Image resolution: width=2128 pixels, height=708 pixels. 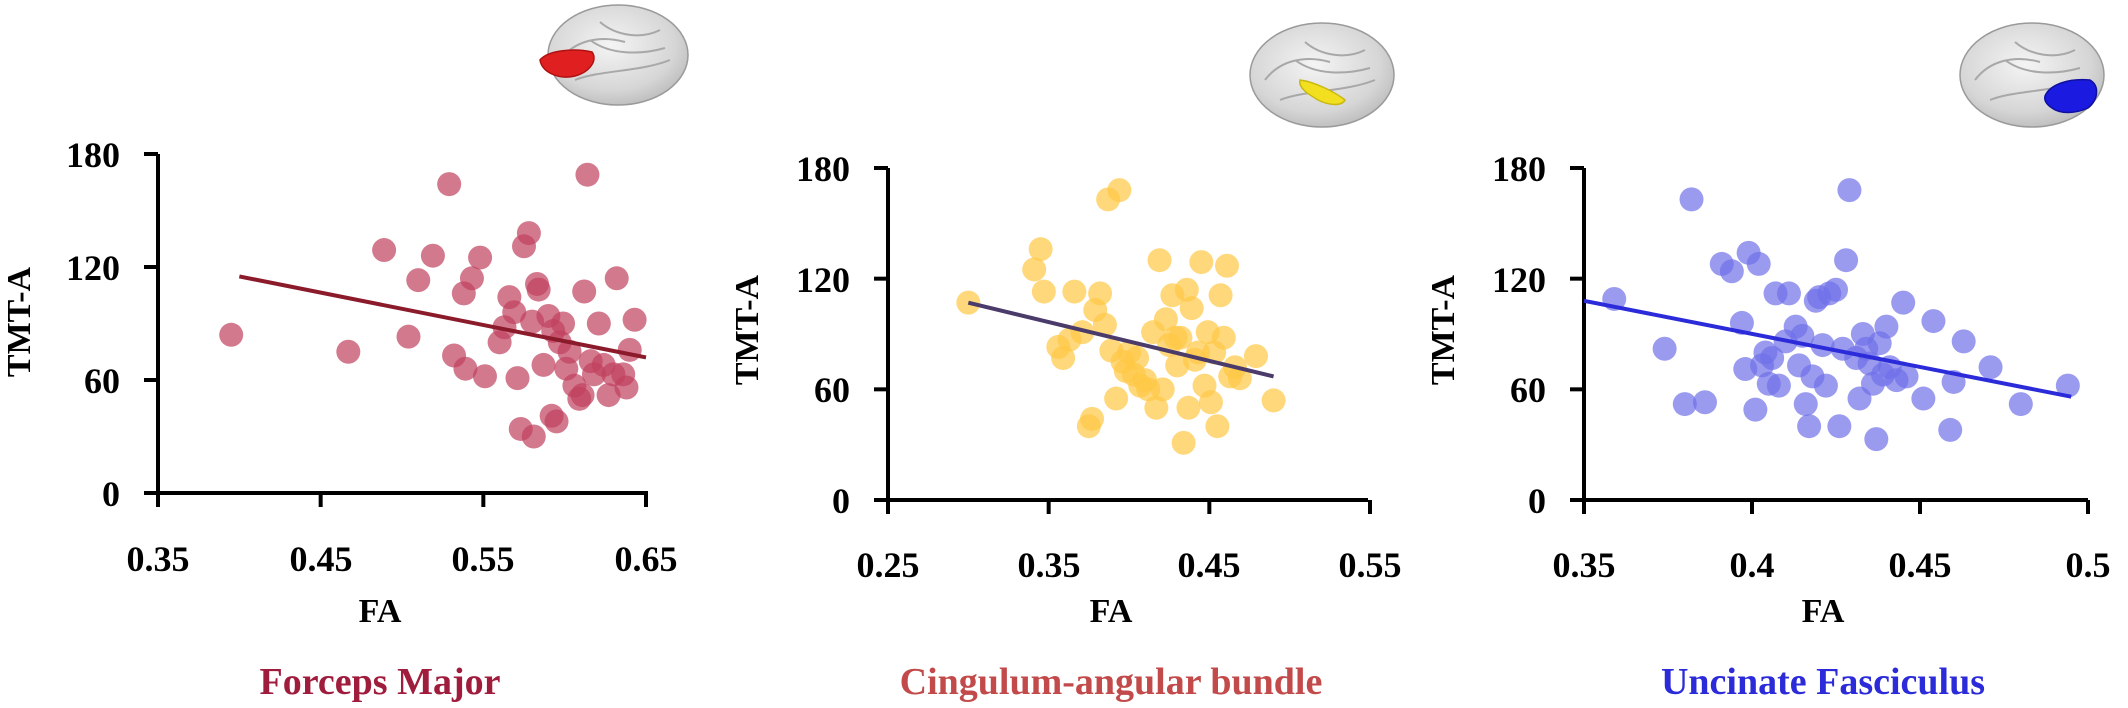 What do you see at coordinates (841, 501) in the screenshot?
I see `y-tick-label: 0` at bounding box center [841, 501].